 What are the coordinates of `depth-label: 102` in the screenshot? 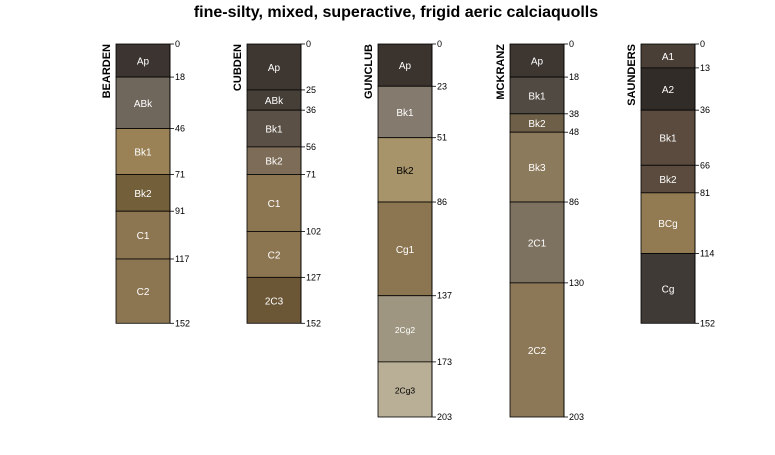 It's located at (313, 231).